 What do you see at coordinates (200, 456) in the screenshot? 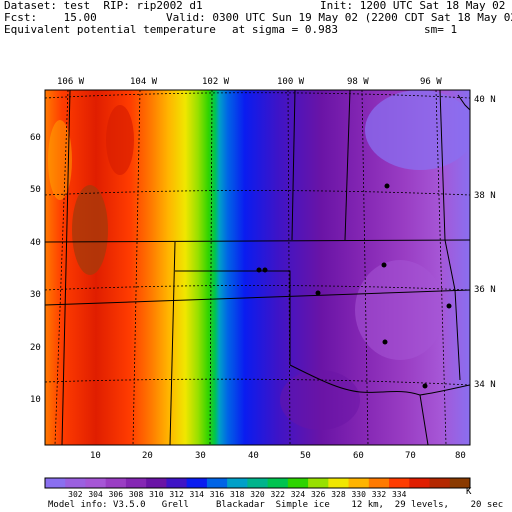
I see `x-tick-label: 30` at bounding box center [200, 456].